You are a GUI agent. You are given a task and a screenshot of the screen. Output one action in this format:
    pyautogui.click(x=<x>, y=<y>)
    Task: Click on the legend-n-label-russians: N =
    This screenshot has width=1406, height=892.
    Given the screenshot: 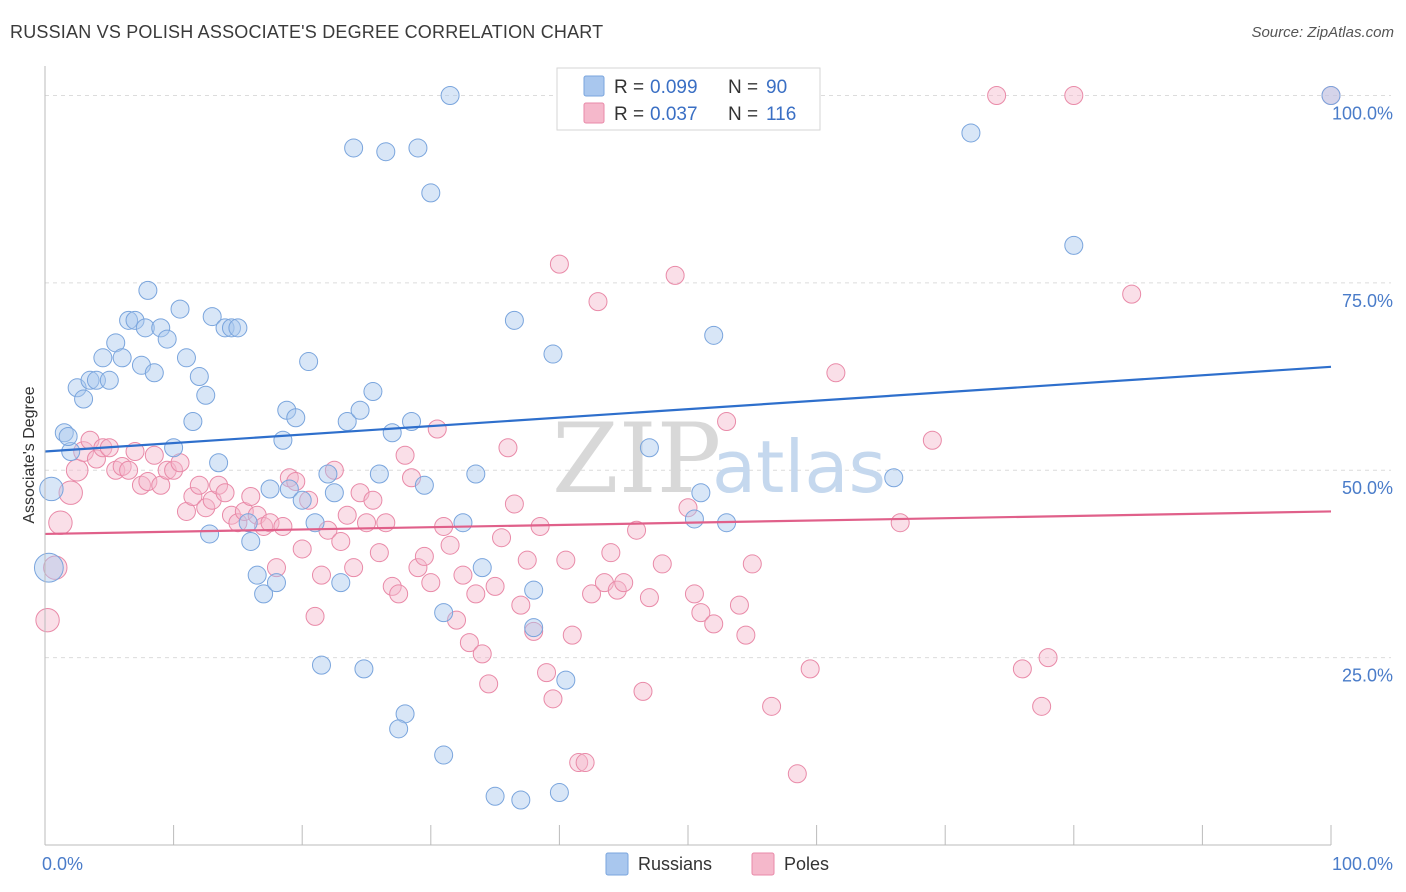 What is the action you would take?
    pyautogui.click(x=743, y=87)
    